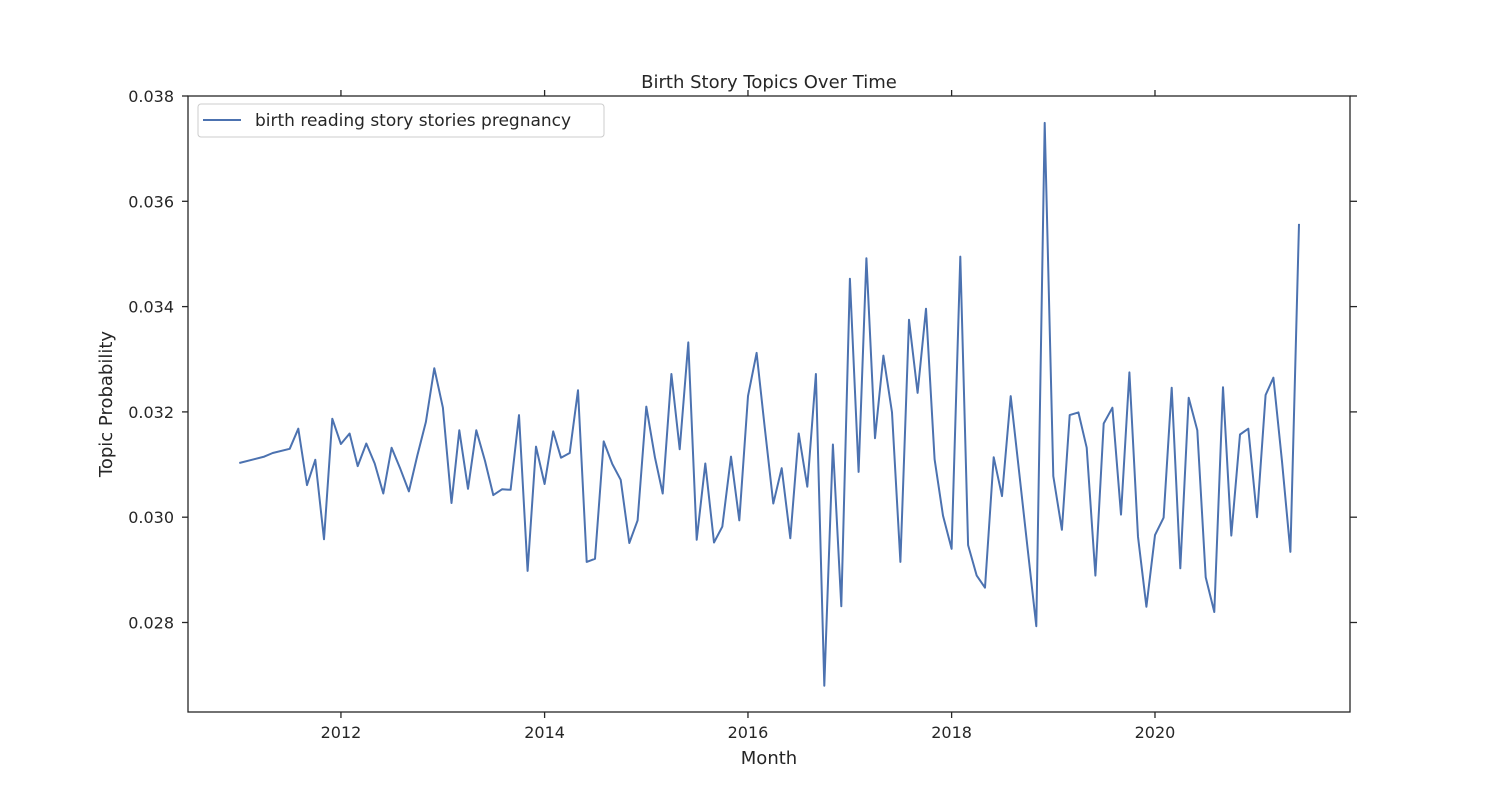 The height and width of the screenshot is (800, 1500). What do you see at coordinates (951, 732) in the screenshot?
I see `x-tick-label: 2018` at bounding box center [951, 732].